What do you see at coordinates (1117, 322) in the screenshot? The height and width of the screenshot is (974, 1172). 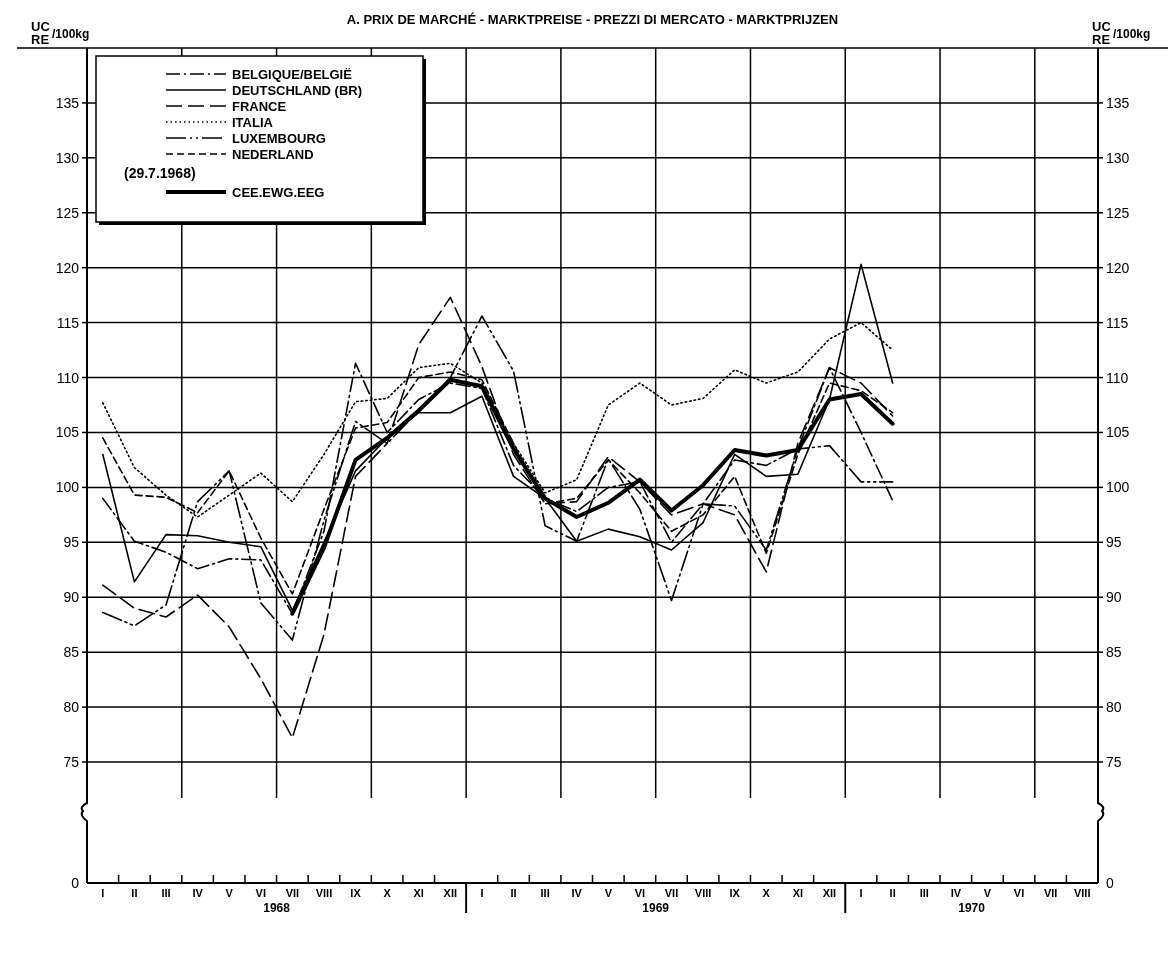 I see `y2-tick-label: 115` at bounding box center [1117, 322].